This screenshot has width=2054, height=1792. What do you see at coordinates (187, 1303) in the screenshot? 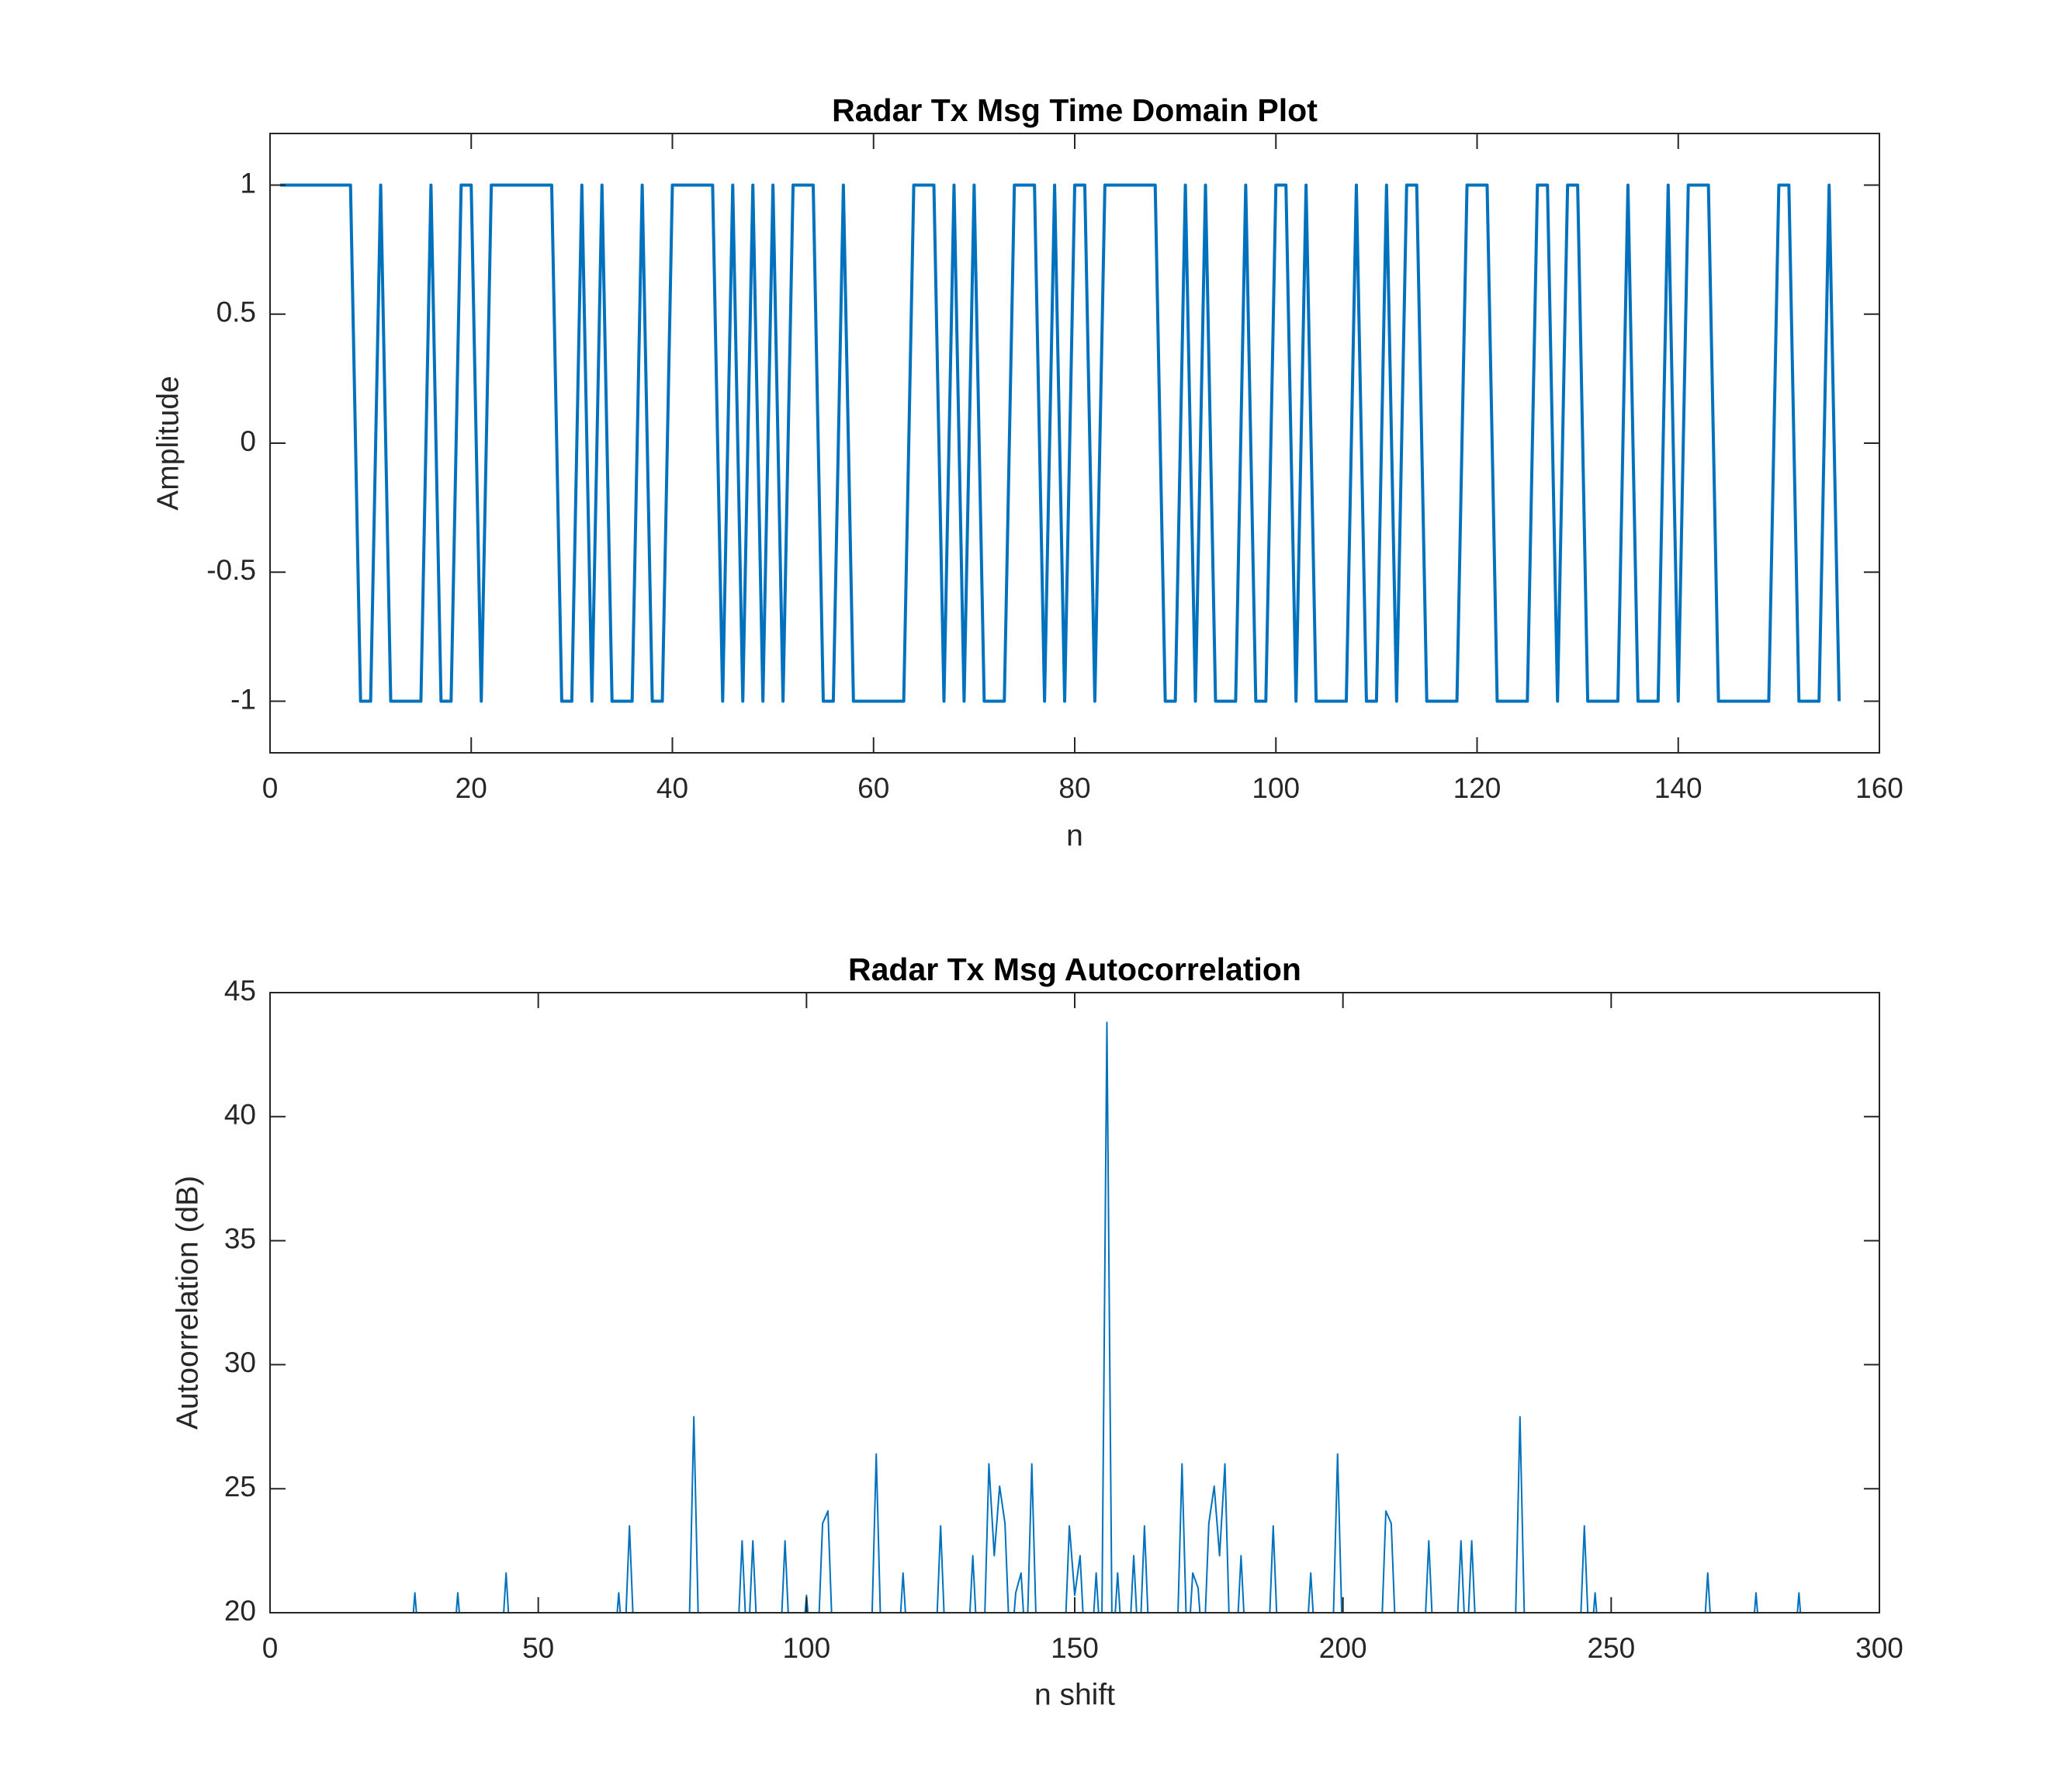
I see `y-axis-label: Autoorrelation (dB)` at bounding box center [187, 1303].